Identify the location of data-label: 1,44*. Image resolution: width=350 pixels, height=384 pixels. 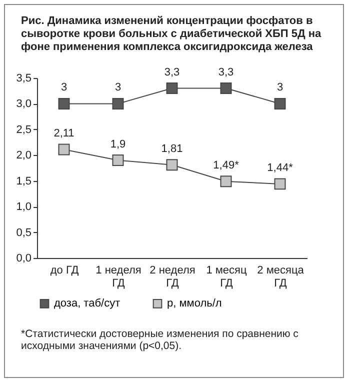
(280, 168).